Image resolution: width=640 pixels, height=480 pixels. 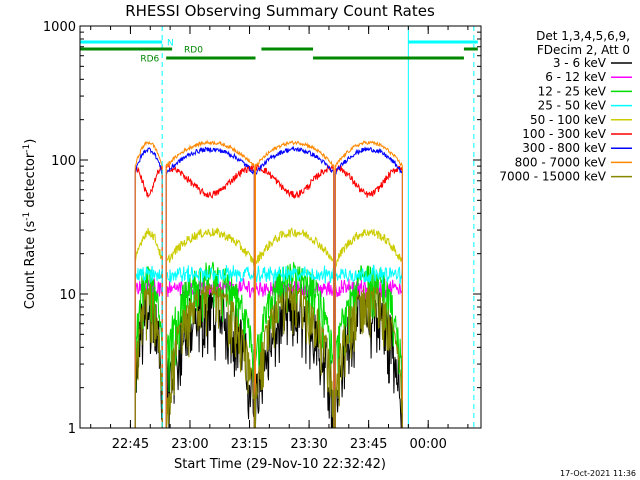 What do you see at coordinates (130, 444) in the screenshot?
I see `x-tick-label: 22:45` at bounding box center [130, 444].